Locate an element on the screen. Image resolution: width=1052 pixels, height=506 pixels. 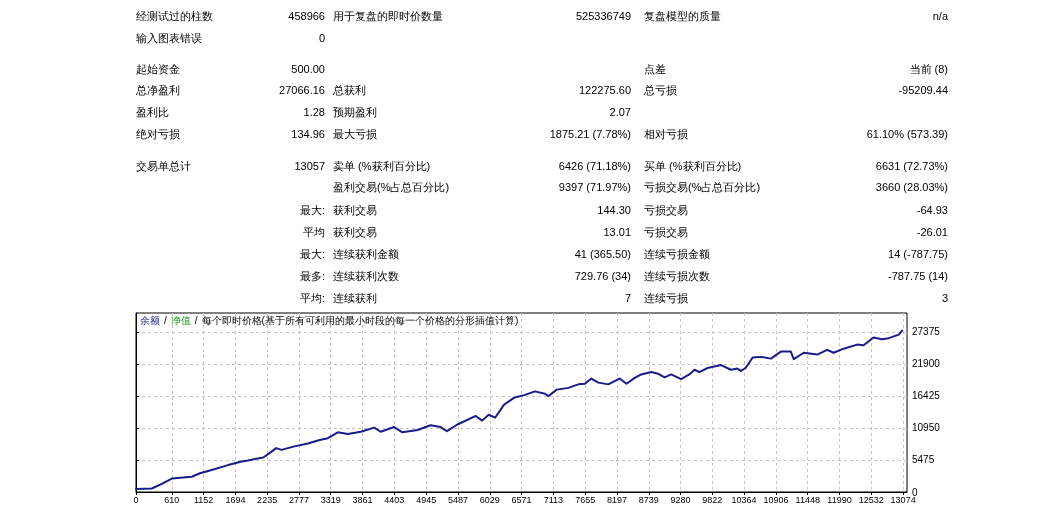
text: 3660 (28.03%) is located at coordinates (911, 187).